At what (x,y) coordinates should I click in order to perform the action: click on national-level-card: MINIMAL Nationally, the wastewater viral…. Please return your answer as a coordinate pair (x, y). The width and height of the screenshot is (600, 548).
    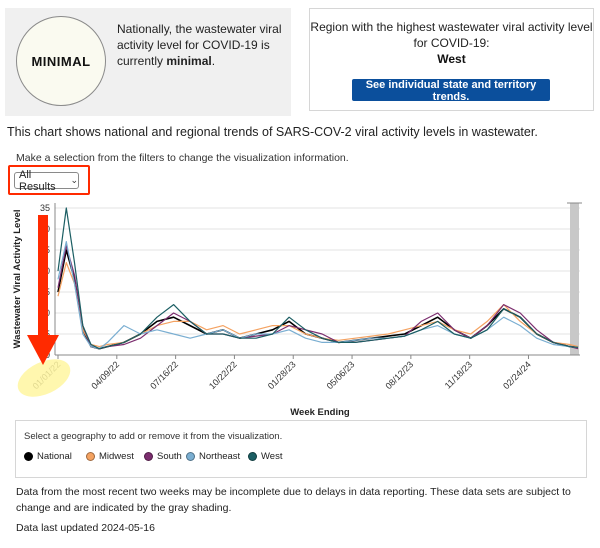
    Looking at the image, I should click on (148, 62).